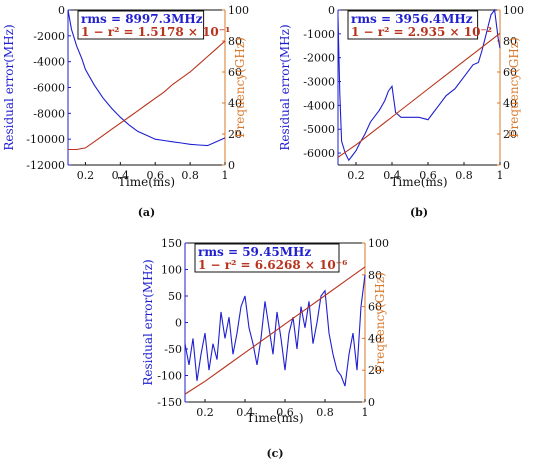 The image size is (550, 466). What do you see at coordinates (184, 32) in the screenshot?
I see `fit-value: 1.5178 × 10⁻¹` at bounding box center [184, 32].